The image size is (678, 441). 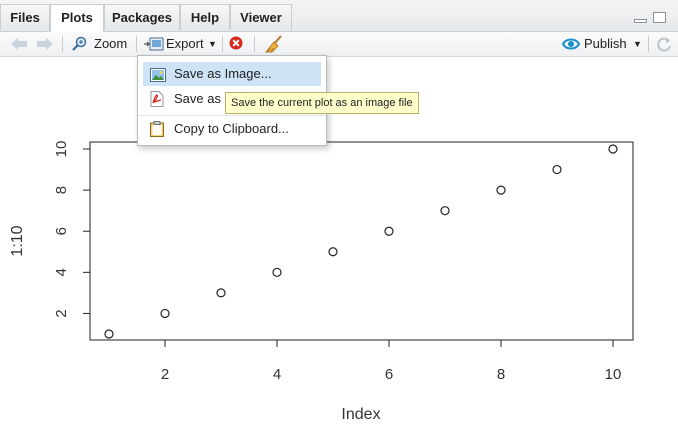 I want to click on tab-packages-label: Packages, so click(x=142, y=17).